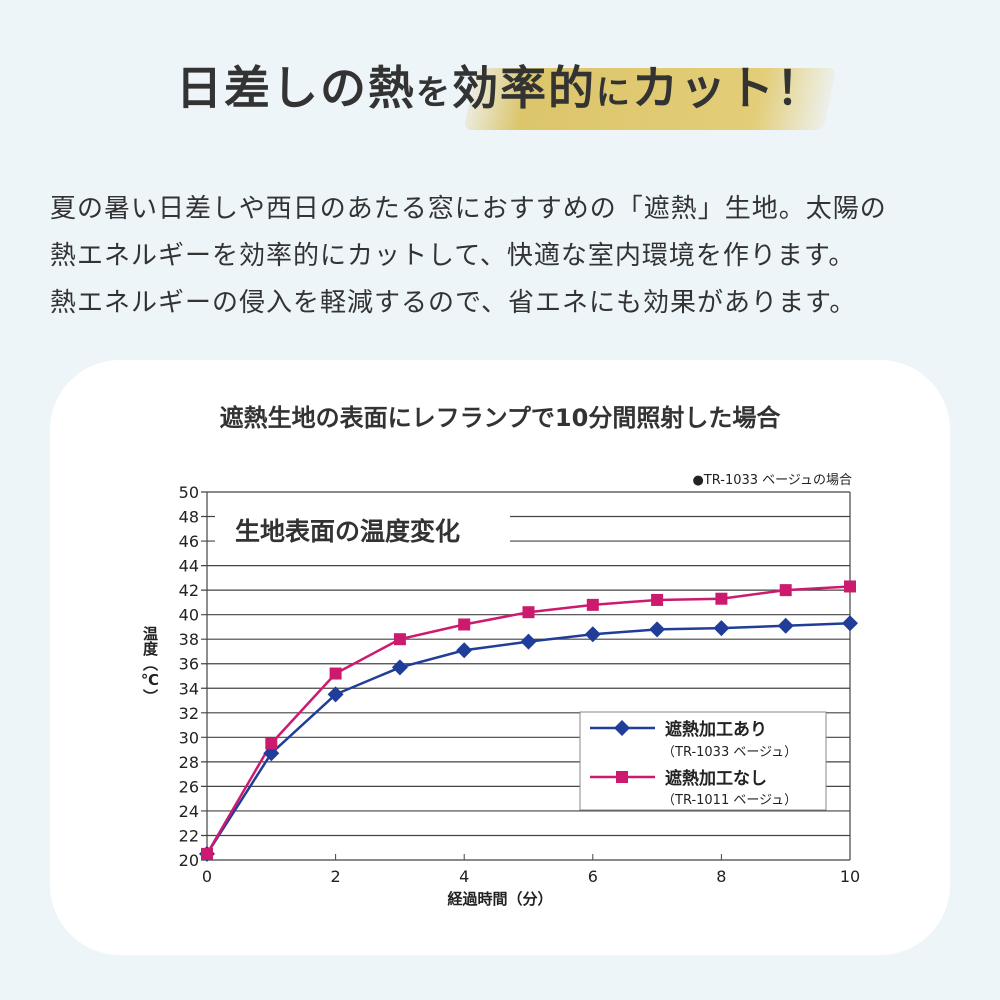 This screenshot has height=1000, width=1000. What do you see at coordinates (189, 492) in the screenshot?
I see `y-tick-label: 50` at bounding box center [189, 492].